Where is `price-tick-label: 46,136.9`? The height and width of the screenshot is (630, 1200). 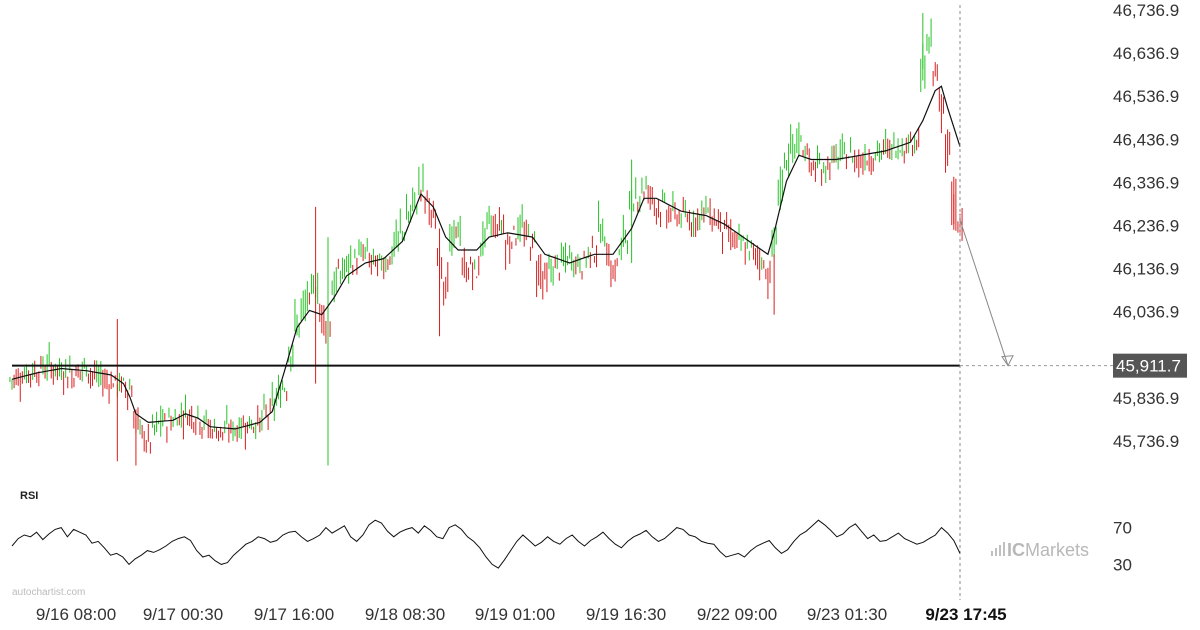
price-tick-label: 46,136.9 is located at coordinates (1146, 269).